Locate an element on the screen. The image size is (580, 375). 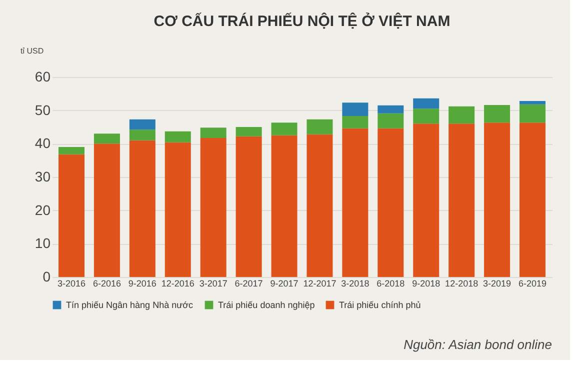
legend-label: Tín phiếu Ngân hàng Nhà nước is located at coordinates (130, 305).